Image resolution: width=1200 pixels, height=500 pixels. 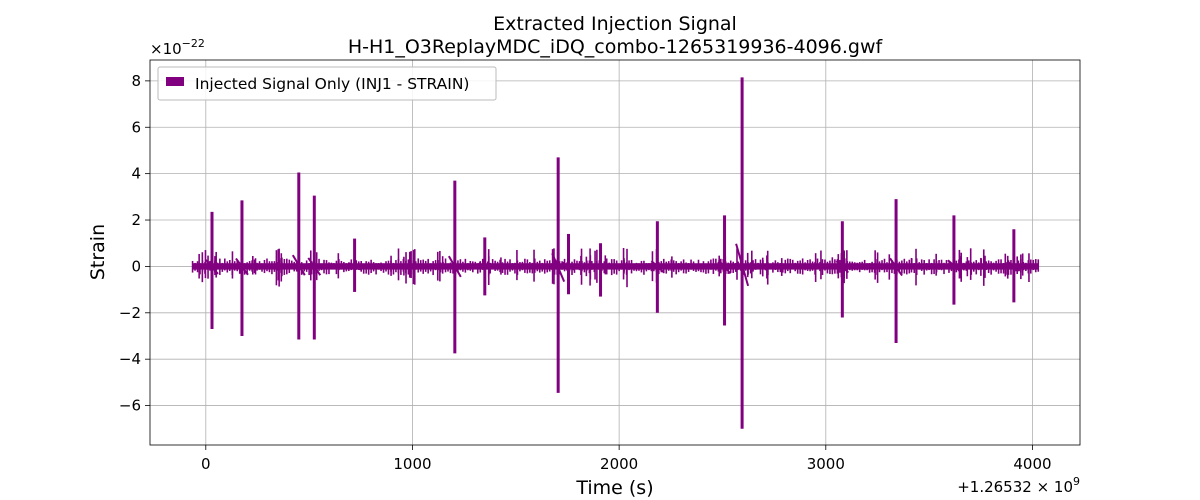 I want to click on y-tick-label: 6, so click(x=136, y=127).